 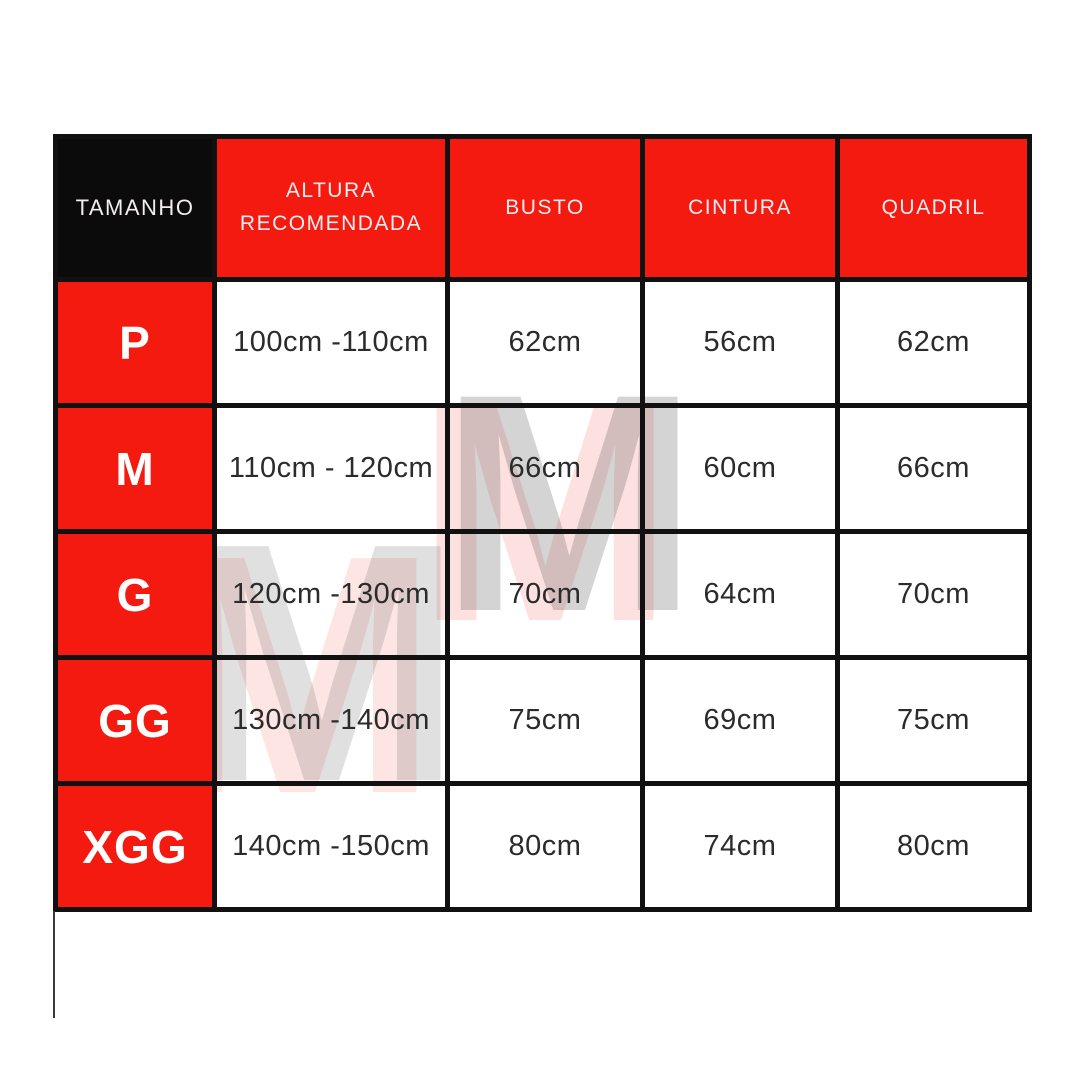 What do you see at coordinates (135, 846) in the screenshot?
I see `size-label-xgg: XGG` at bounding box center [135, 846].